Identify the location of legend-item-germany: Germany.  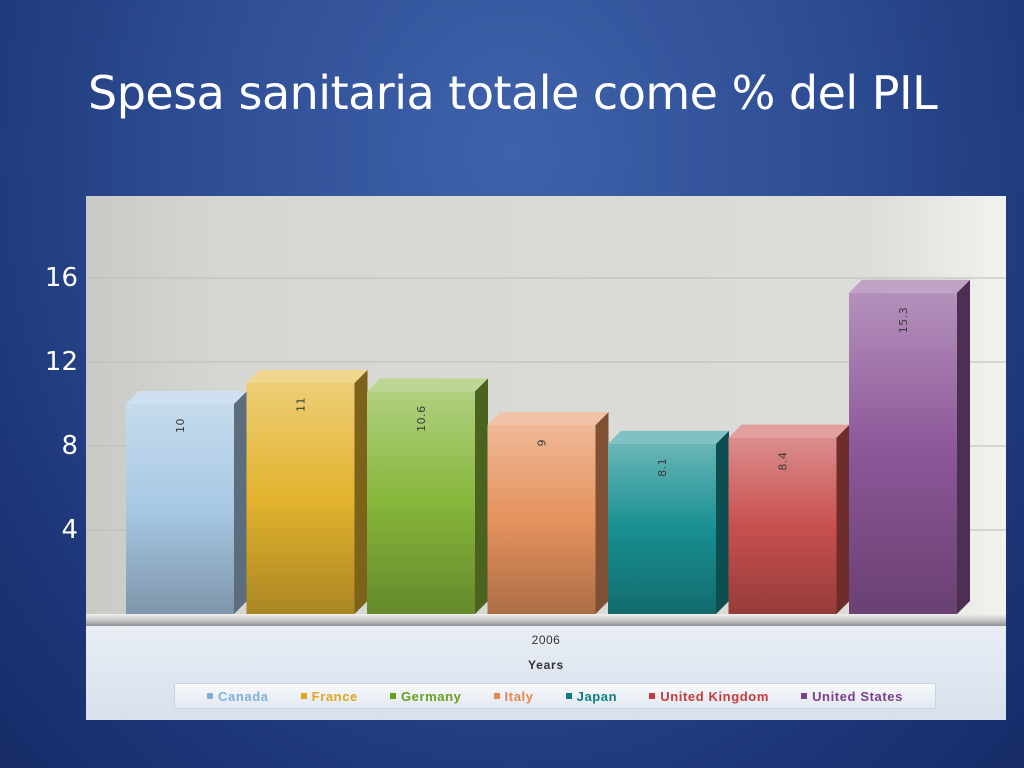
(425, 696).